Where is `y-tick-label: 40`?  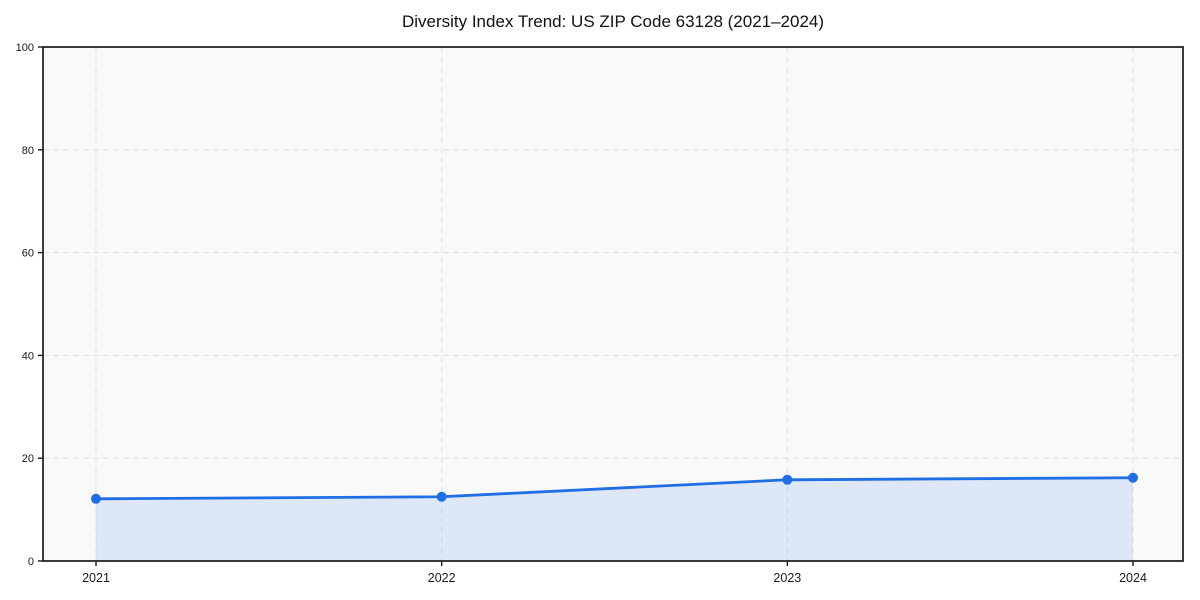
y-tick-label: 40 is located at coordinates (28, 356).